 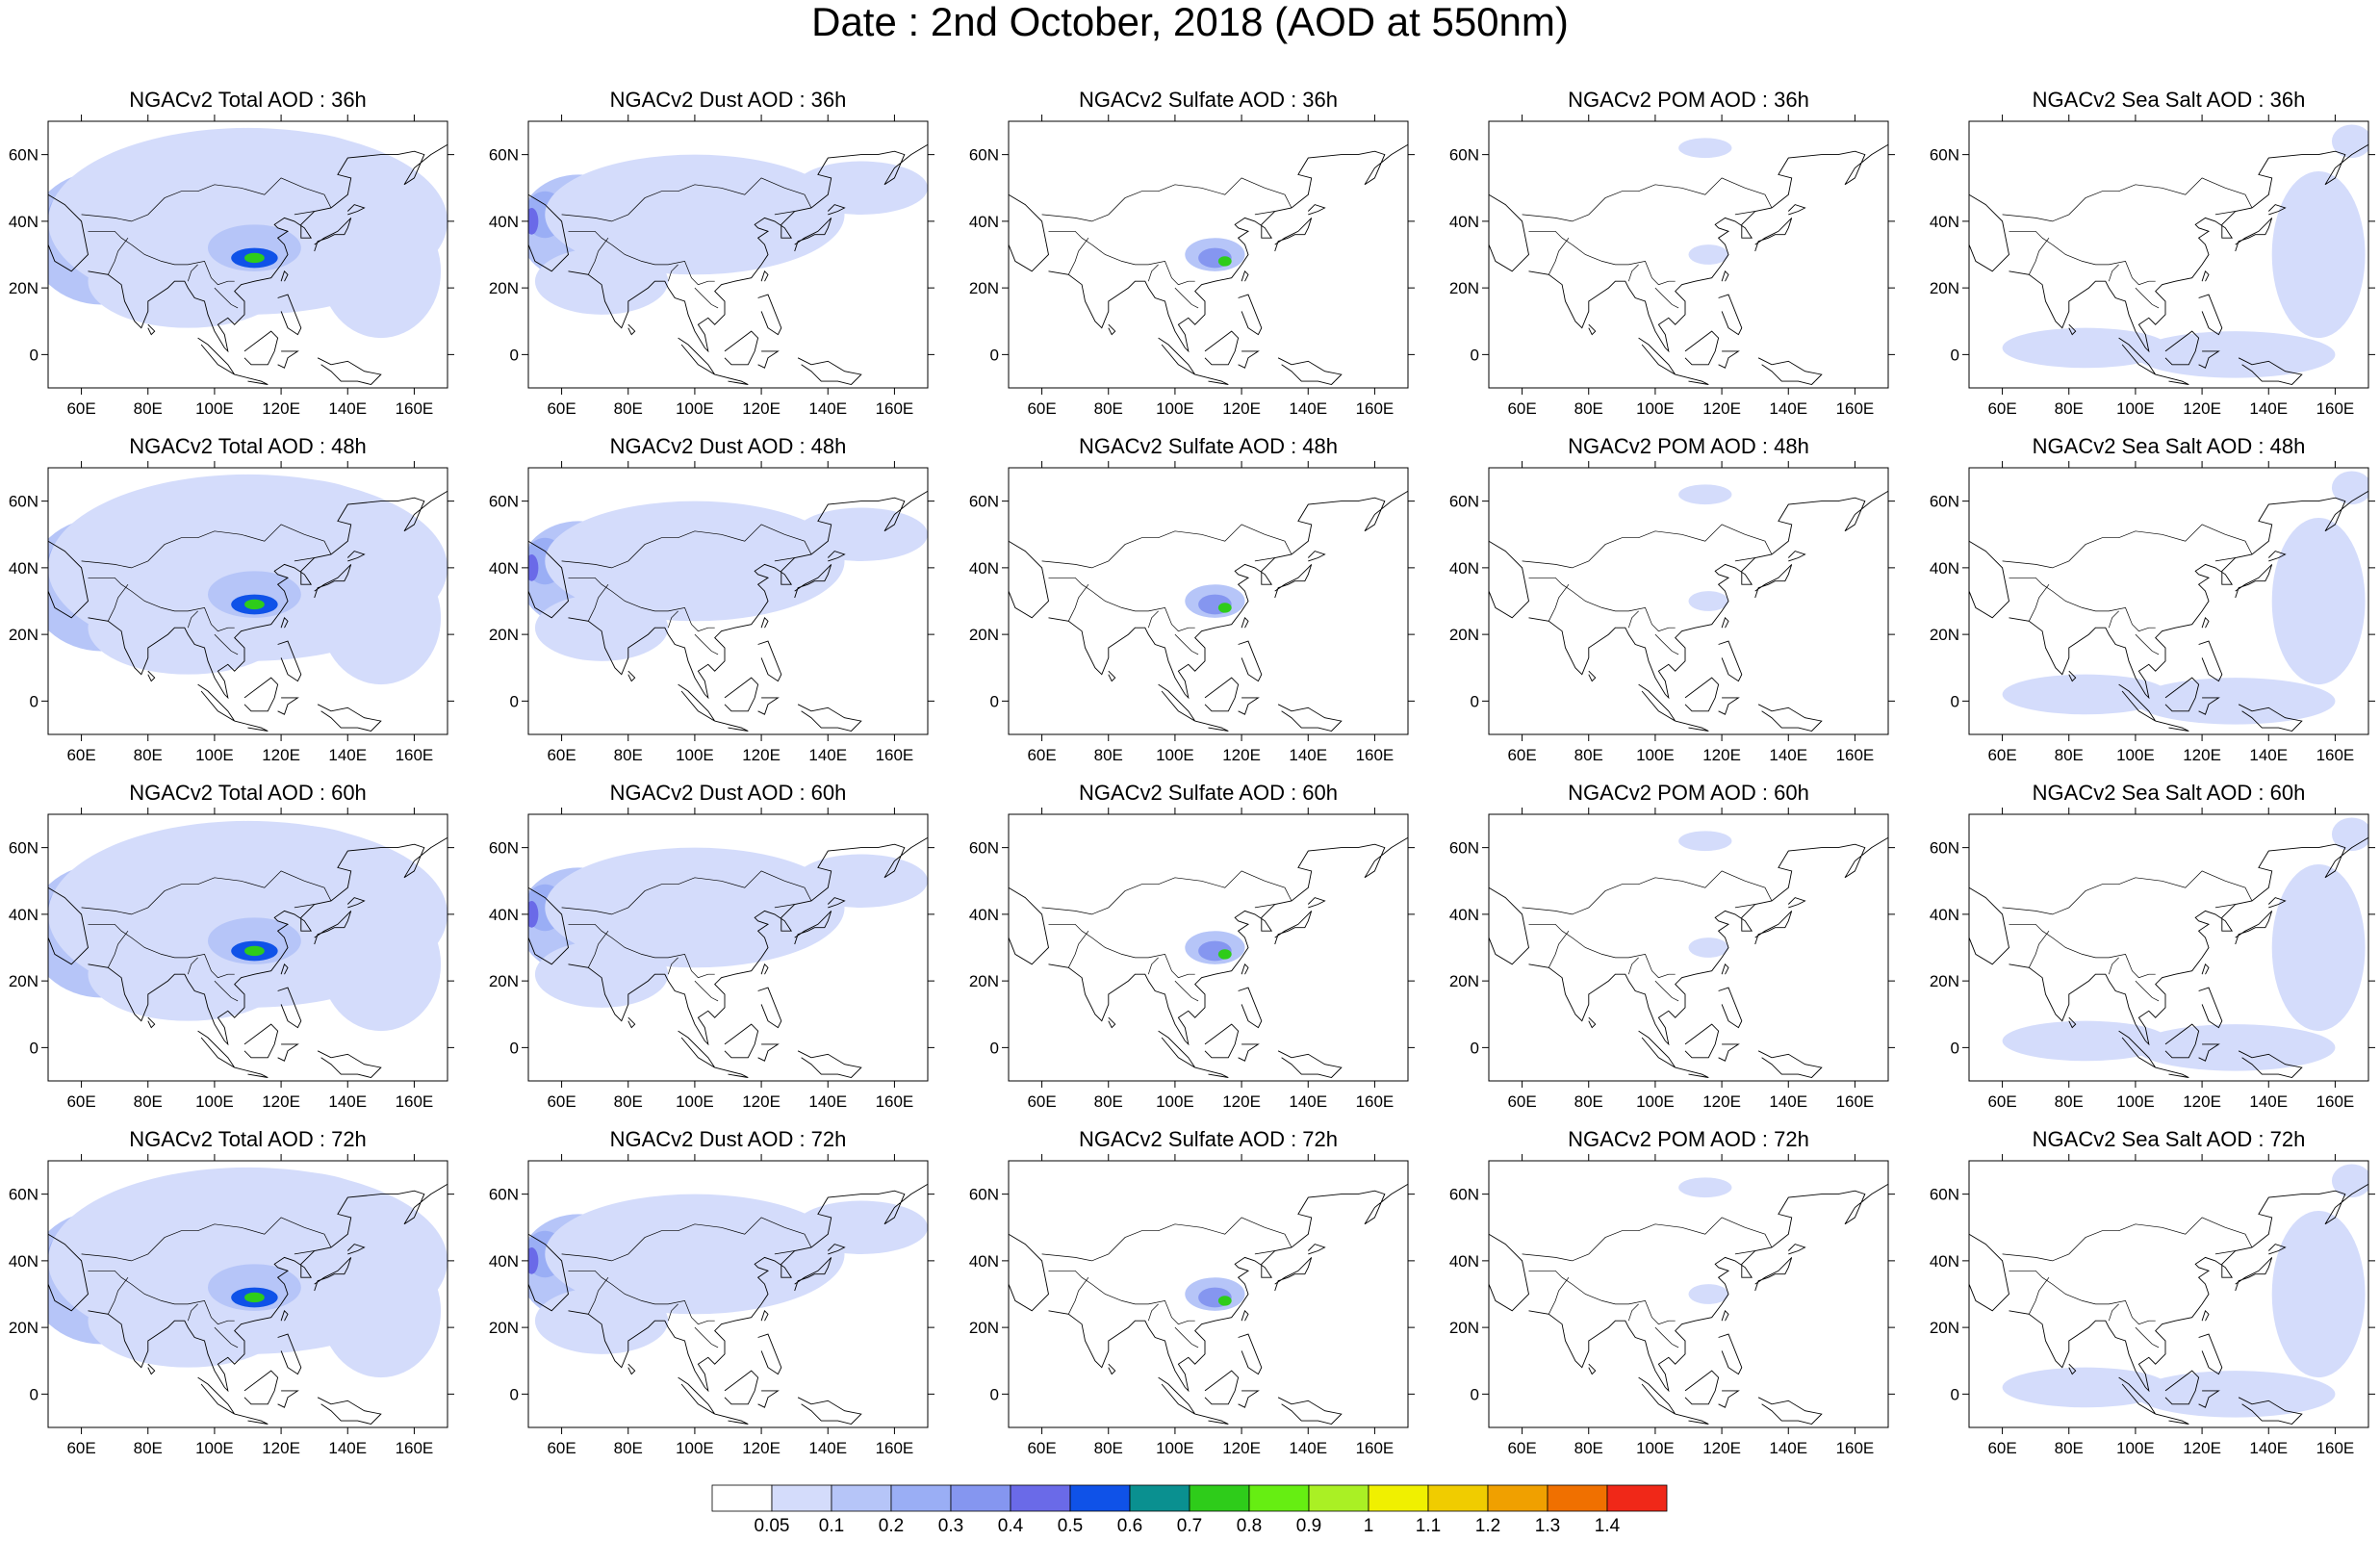 What do you see at coordinates (772, 1526) in the screenshot?
I see `colorbar-label: 0.05` at bounding box center [772, 1526].